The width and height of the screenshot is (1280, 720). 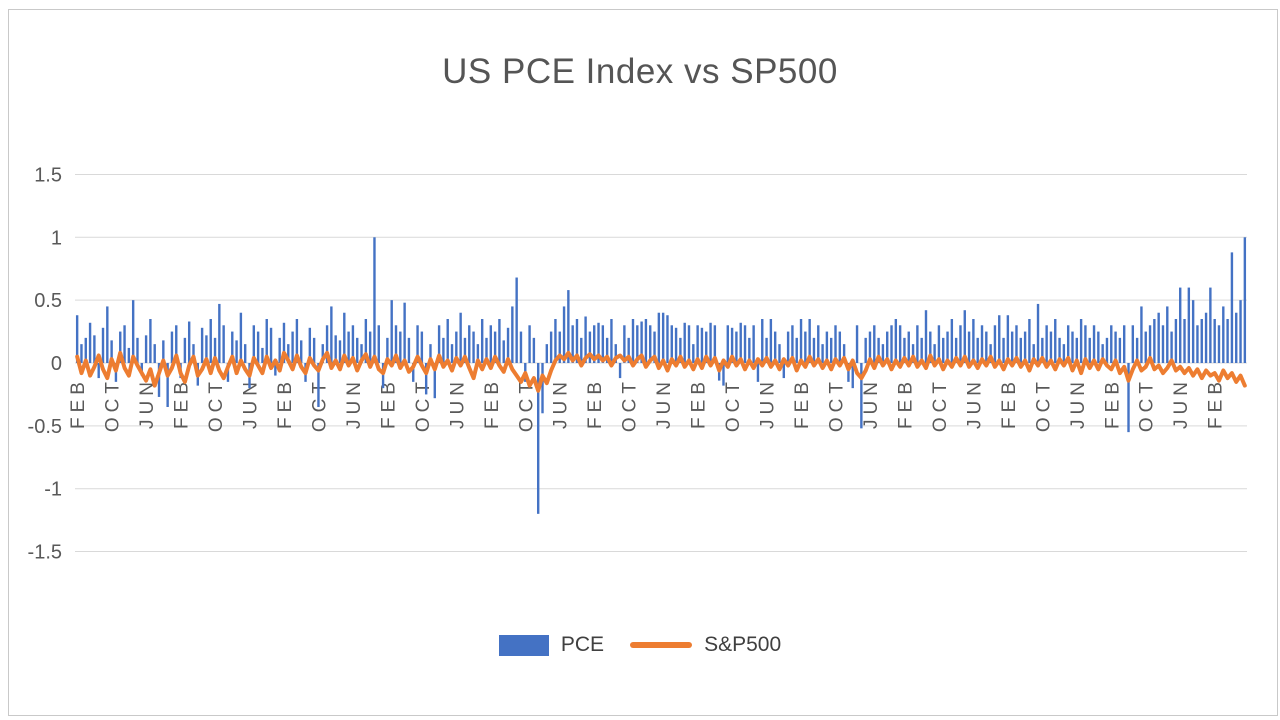 What do you see at coordinates (45, 427) in the screenshot?
I see `y-axis-label: -0.5` at bounding box center [45, 427].